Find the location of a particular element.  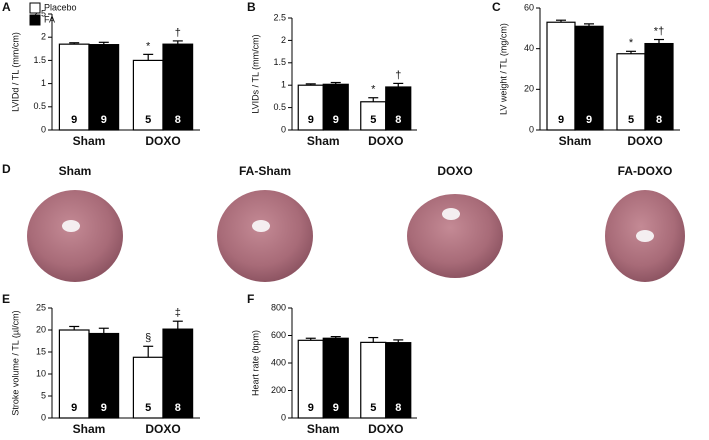

y-tick-label: 40 is located at coordinates (529, 48).